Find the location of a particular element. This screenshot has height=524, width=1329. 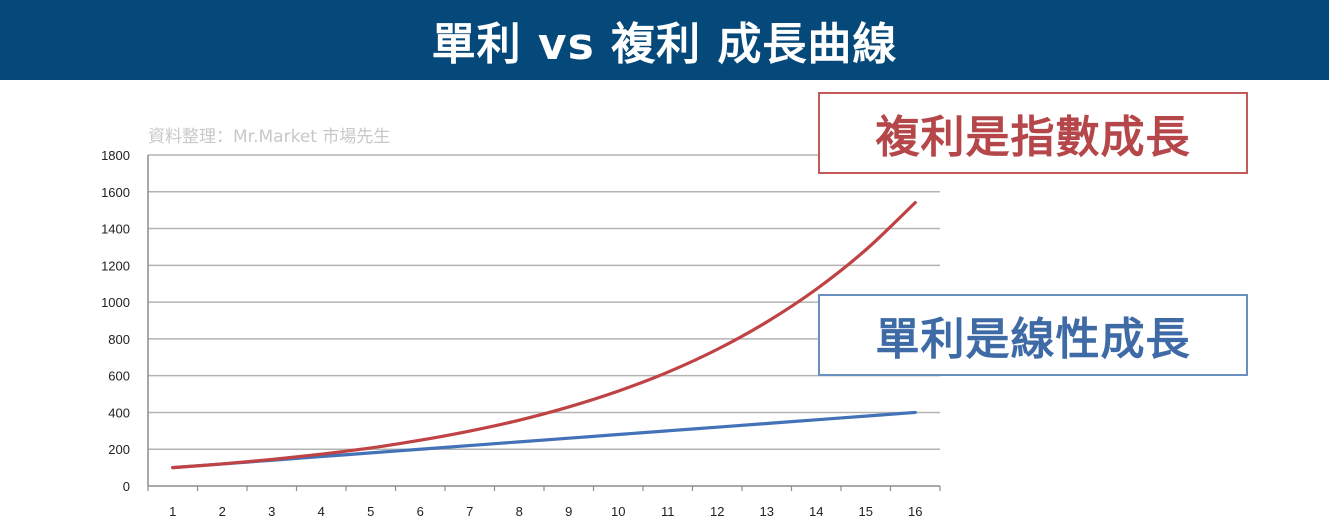

x-tick-label: 3 is located at coordinates (271, 511).